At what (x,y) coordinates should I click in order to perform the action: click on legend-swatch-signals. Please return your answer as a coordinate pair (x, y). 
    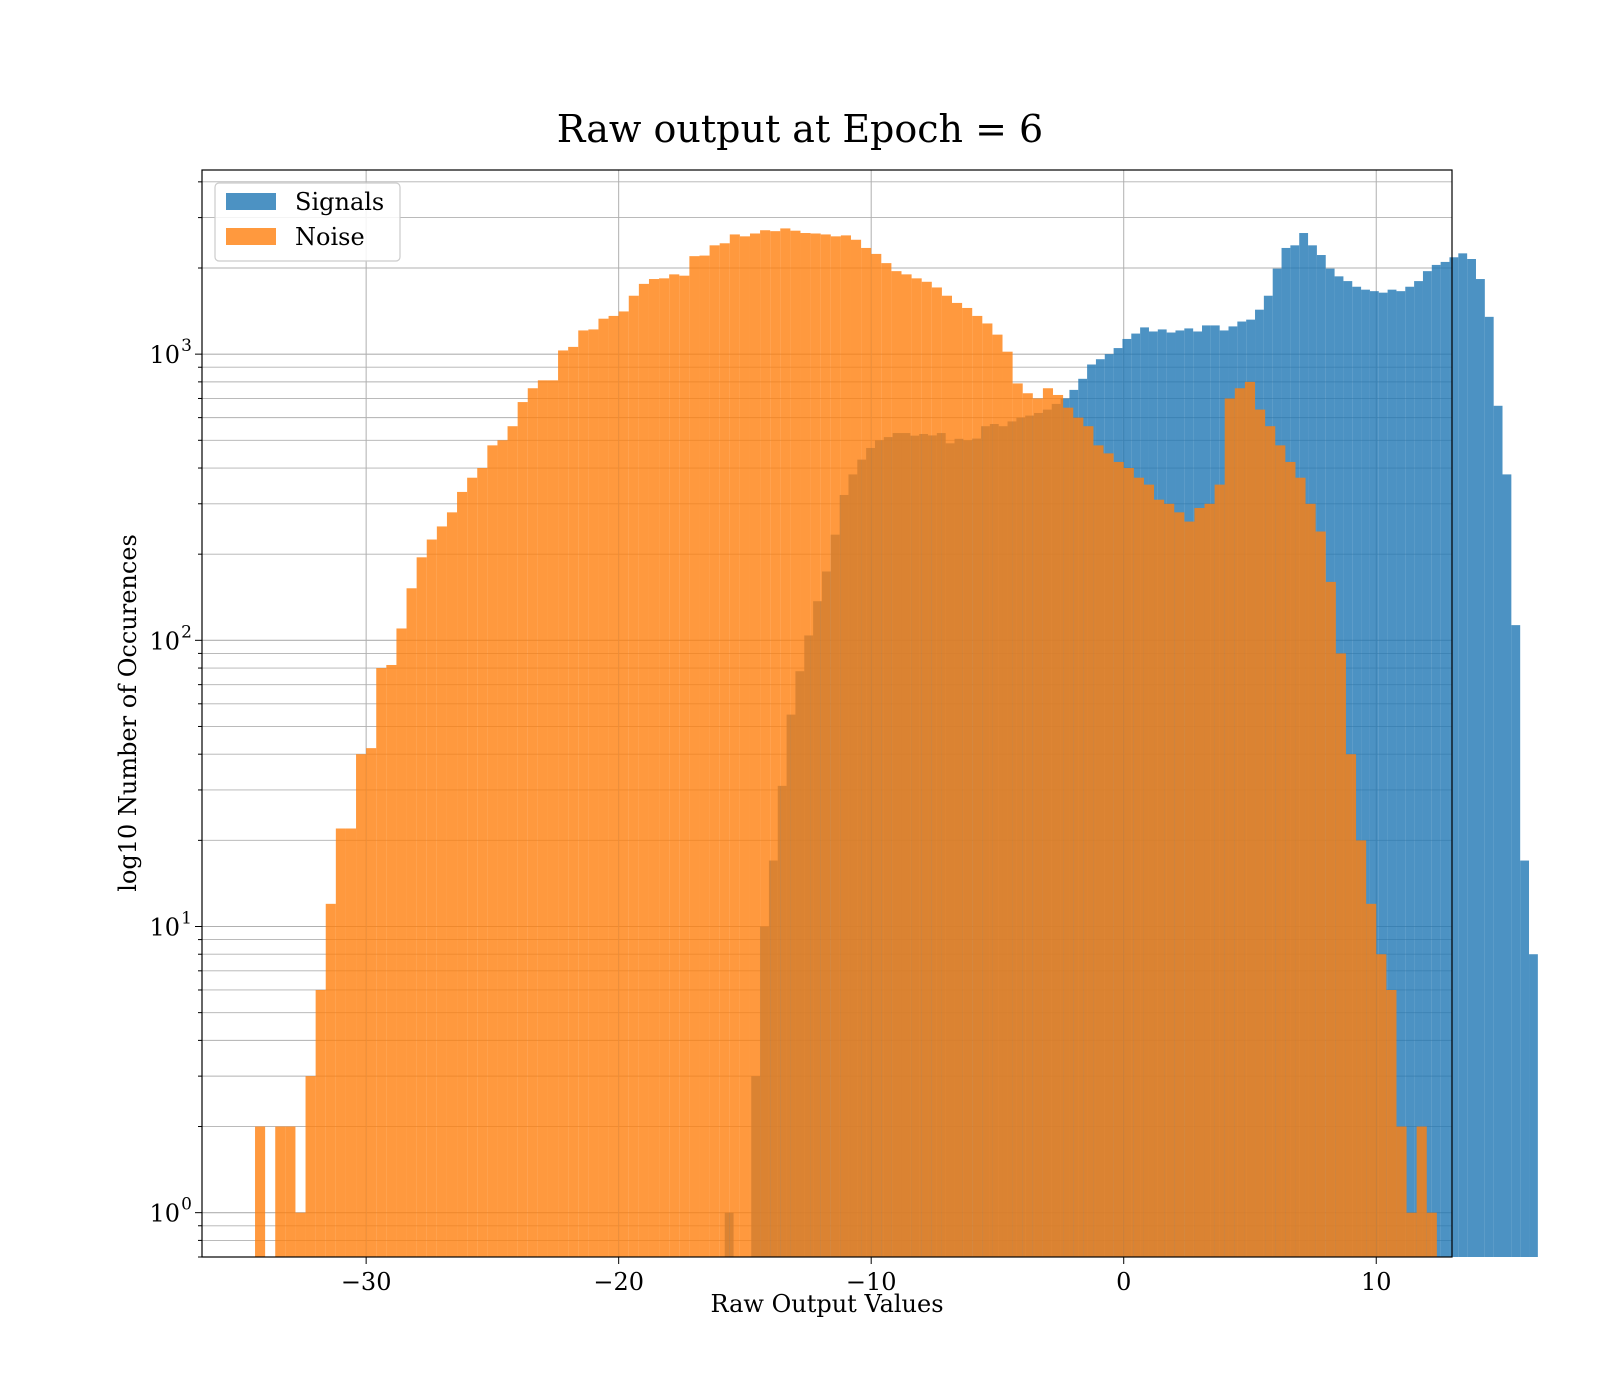
    Looking at the image, I should click on (251, 201).